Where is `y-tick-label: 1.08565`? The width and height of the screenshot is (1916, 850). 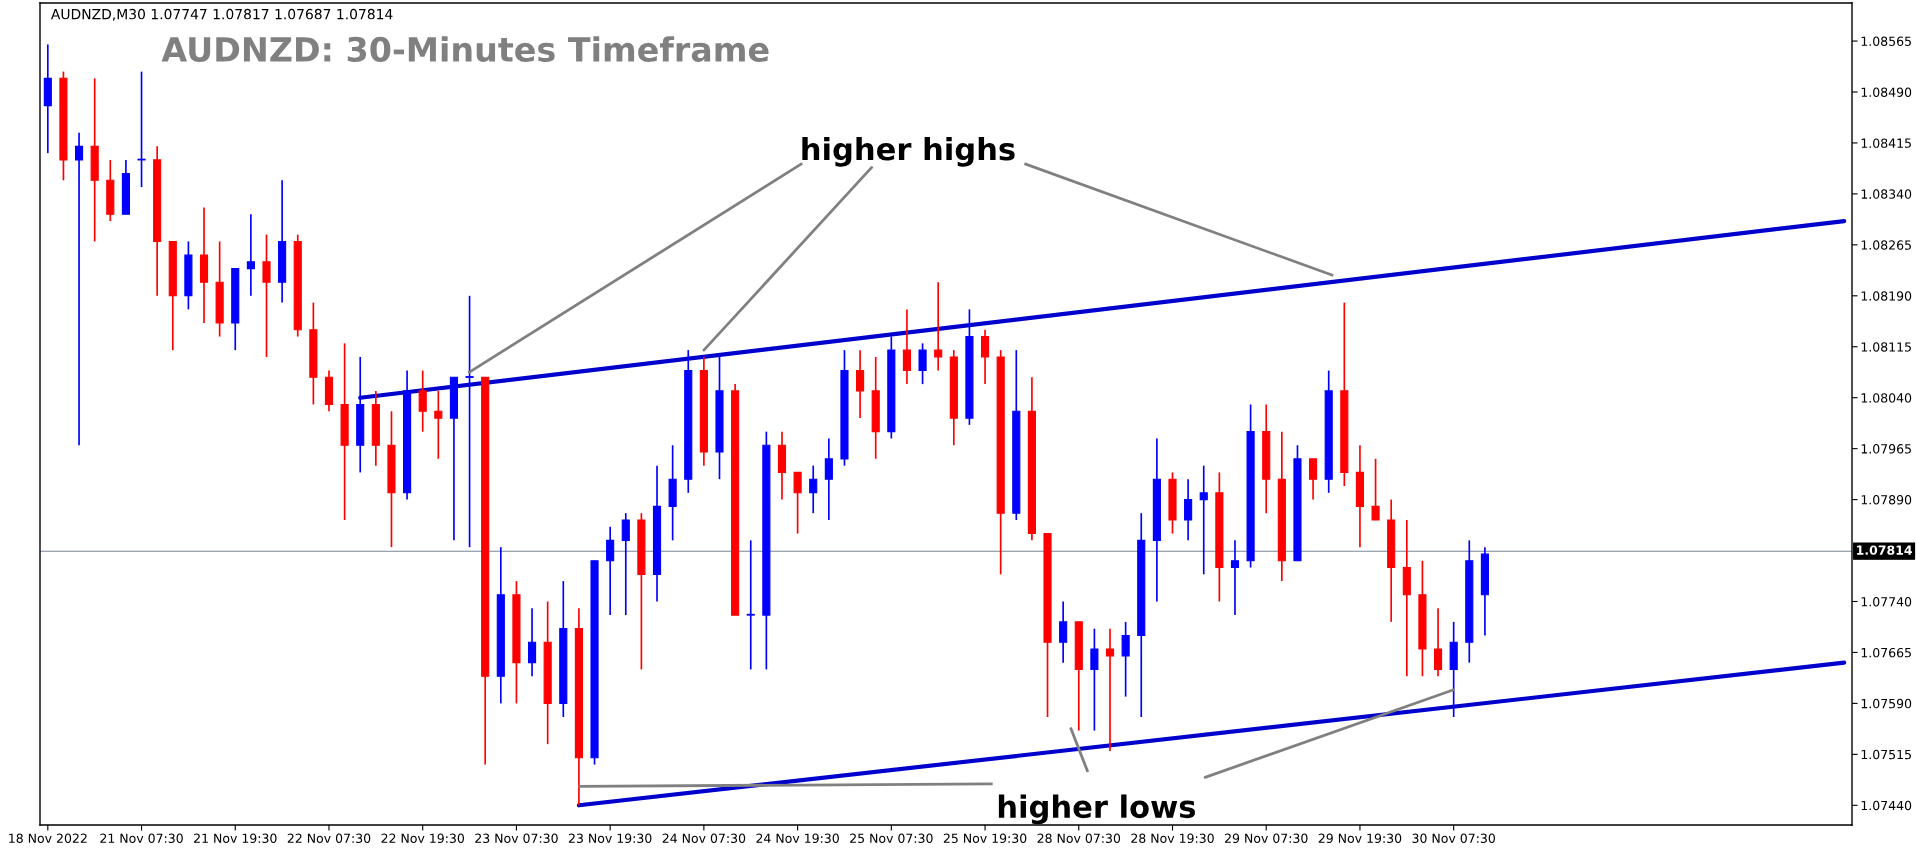 y-tick-label: 1.08565 is located at coordinates (1886, 41).